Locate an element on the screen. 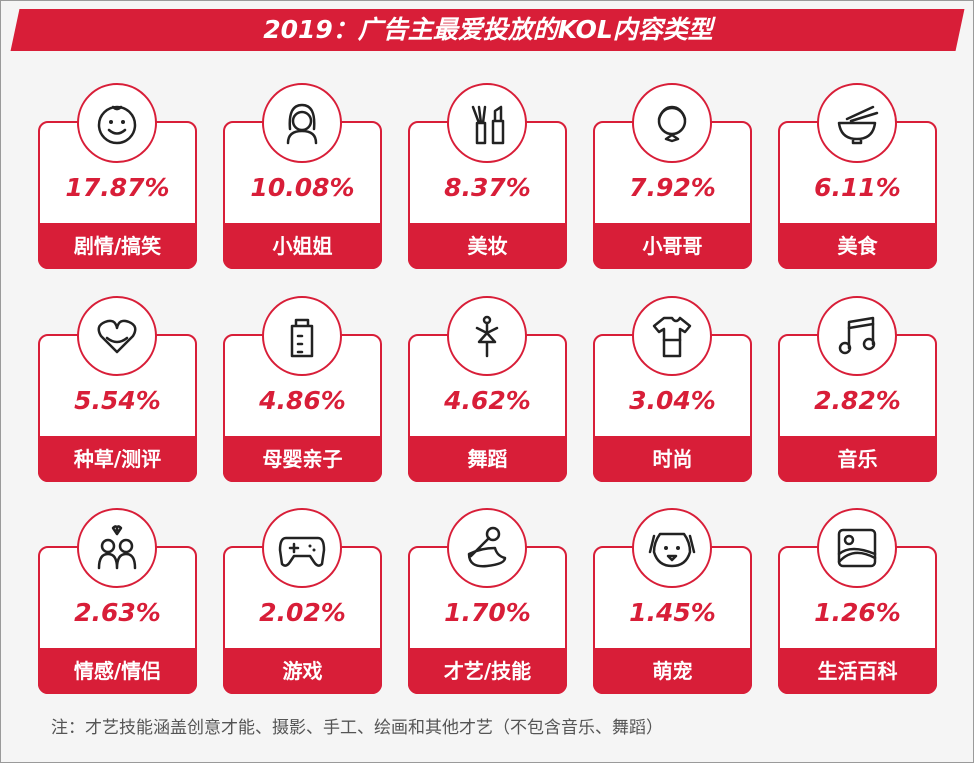  category-label: 生活百科 is located at coordinates (857, 671).